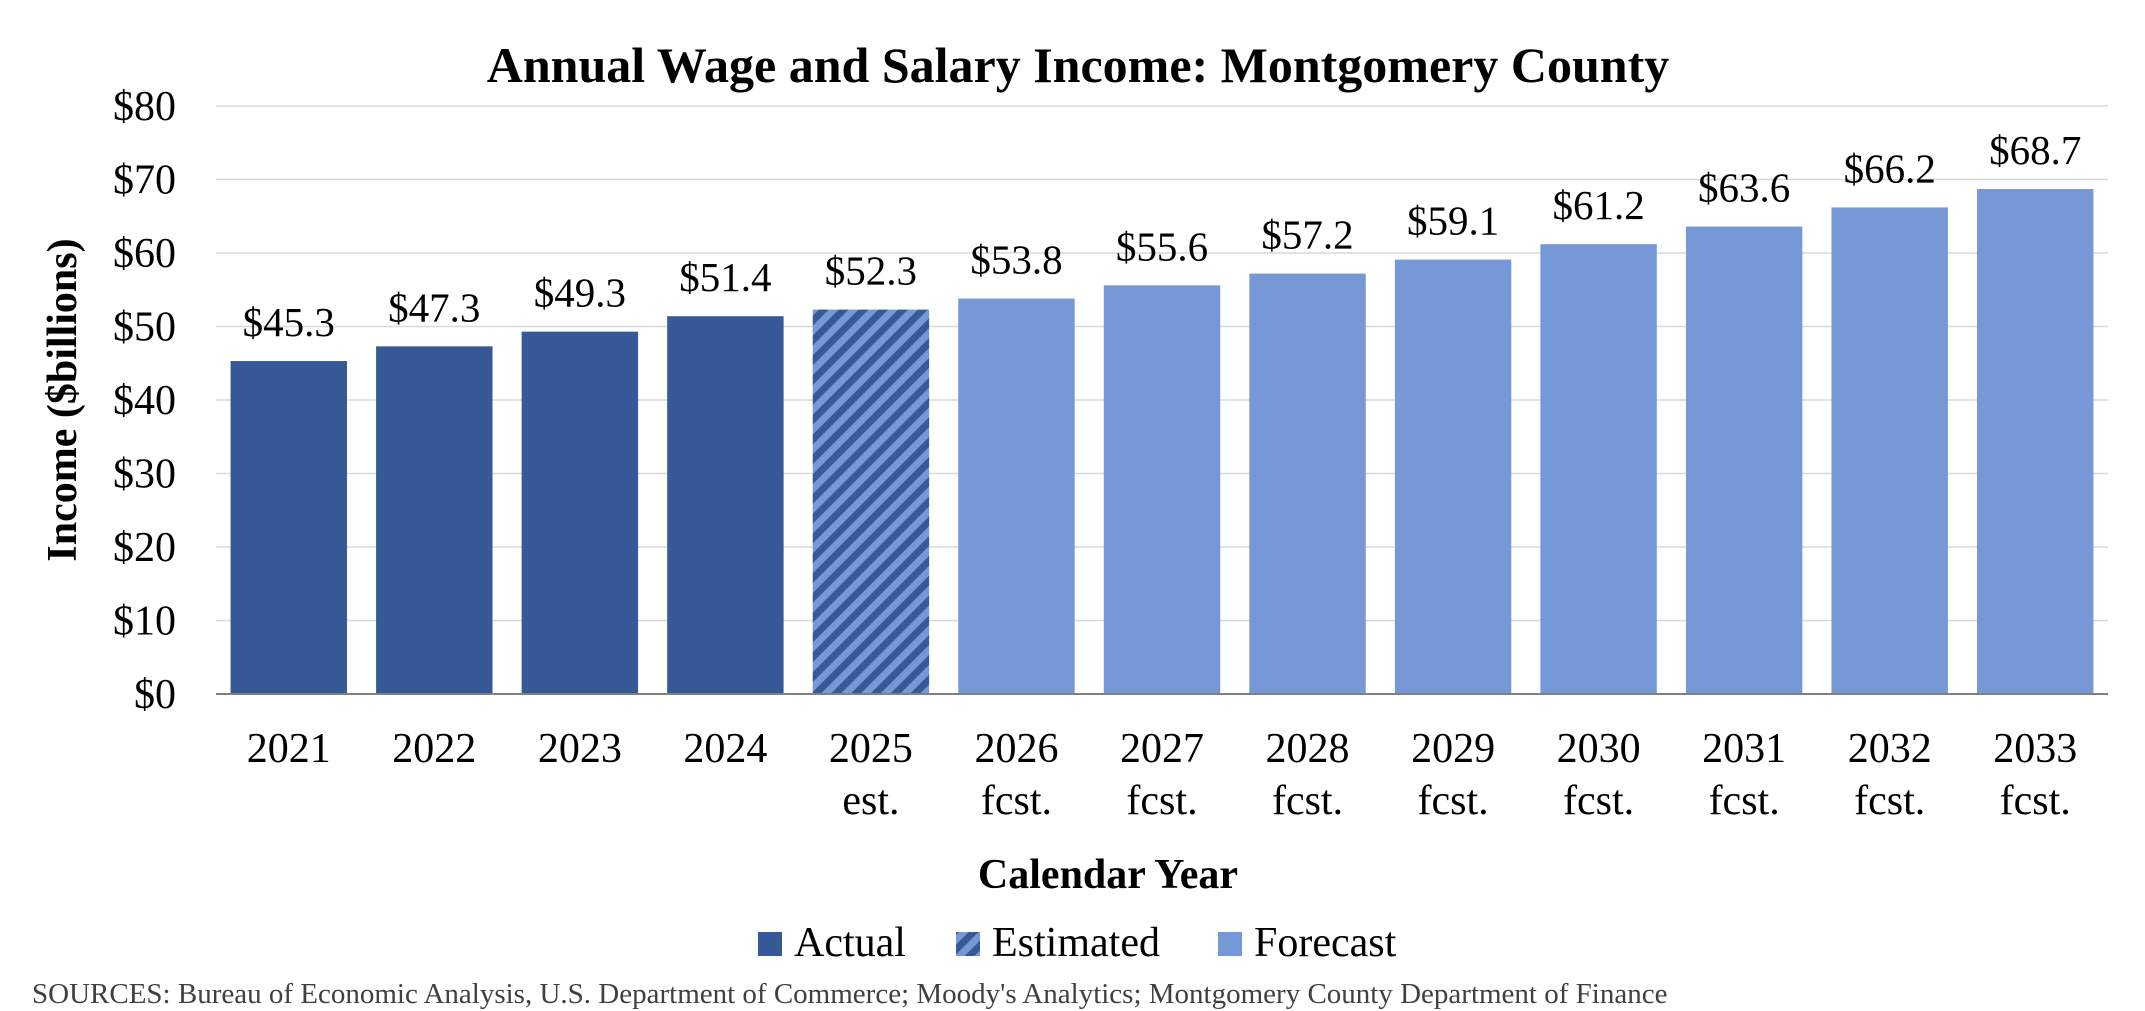  Describe the element at coordinates (1307, 235) in the screenshot. I see `data-label: $57.2` at that location.